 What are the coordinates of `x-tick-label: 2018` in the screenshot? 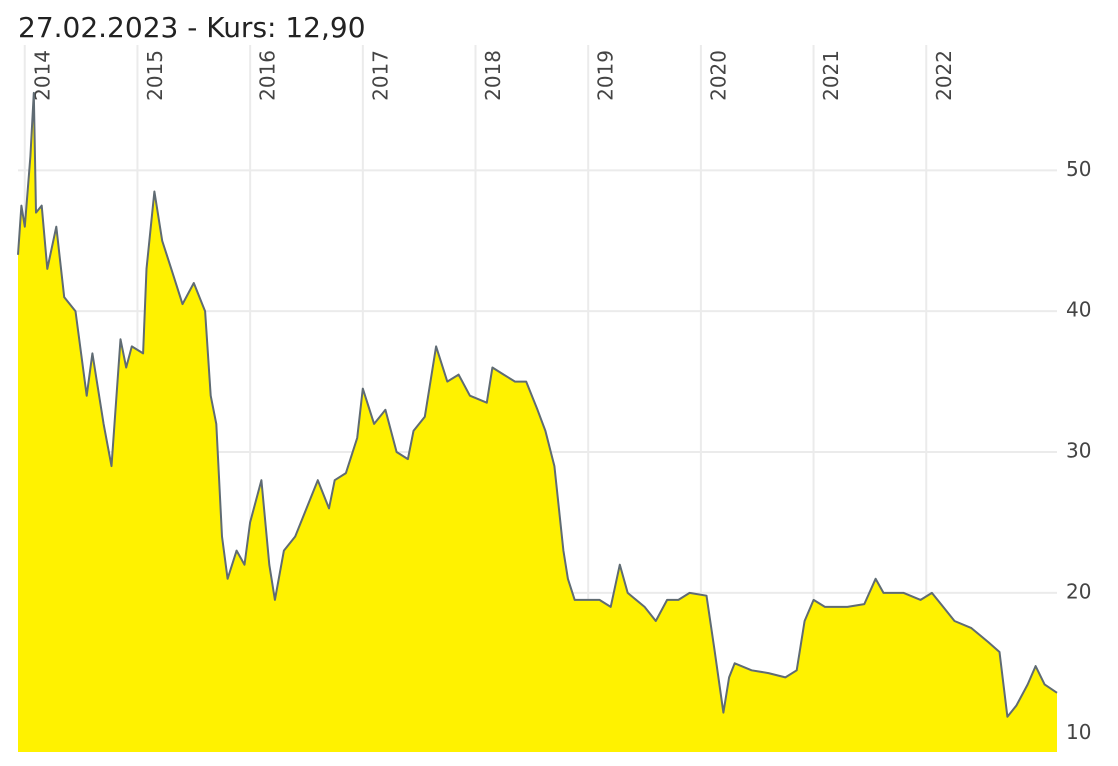 It's located at (493, 75).